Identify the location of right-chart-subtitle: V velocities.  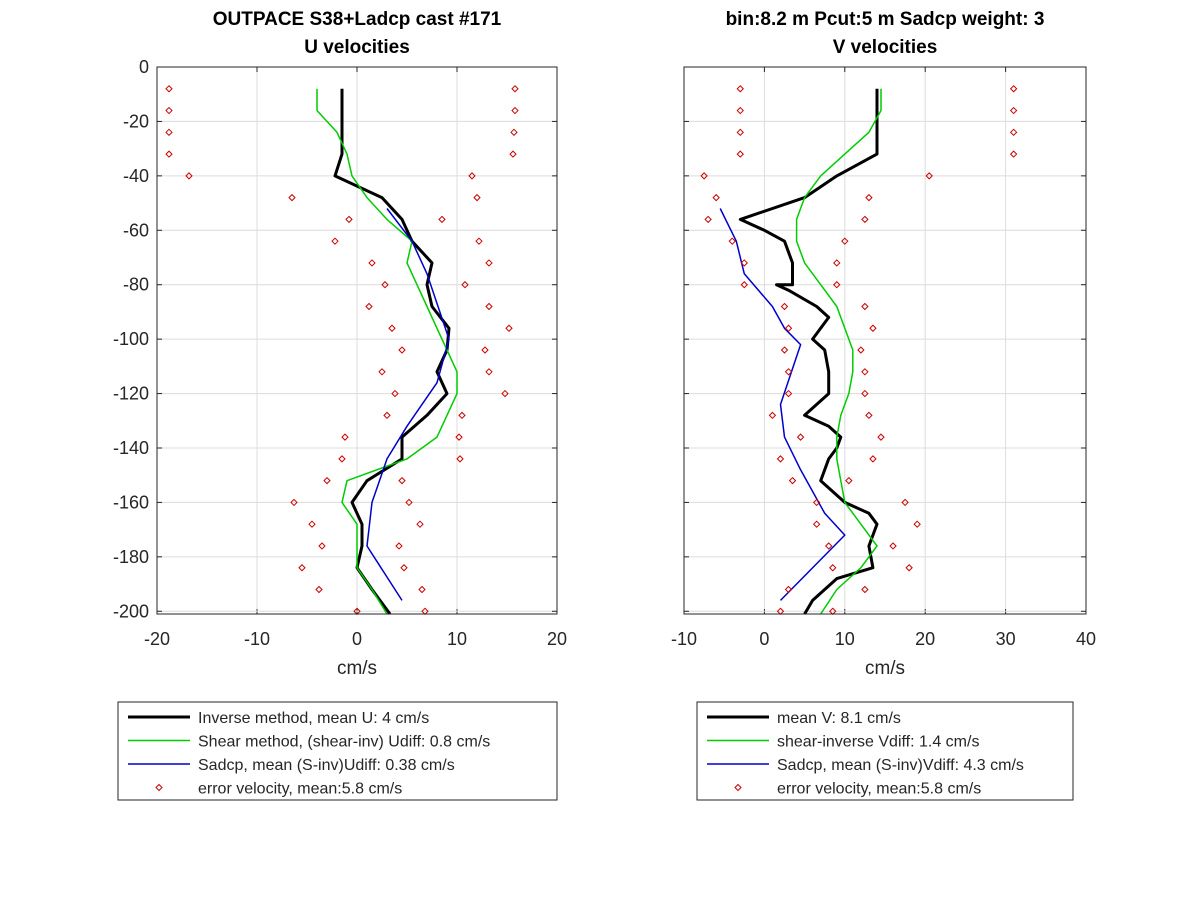
(885, 47).